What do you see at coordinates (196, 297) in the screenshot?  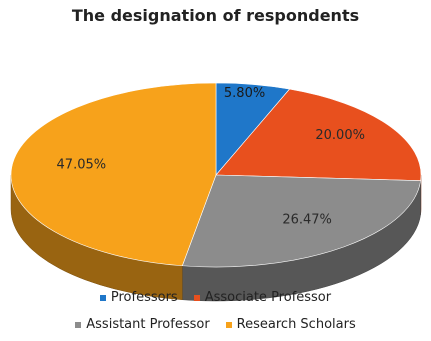 I see `legend-swatch-associate-professor` at bounding box center [196, 297].